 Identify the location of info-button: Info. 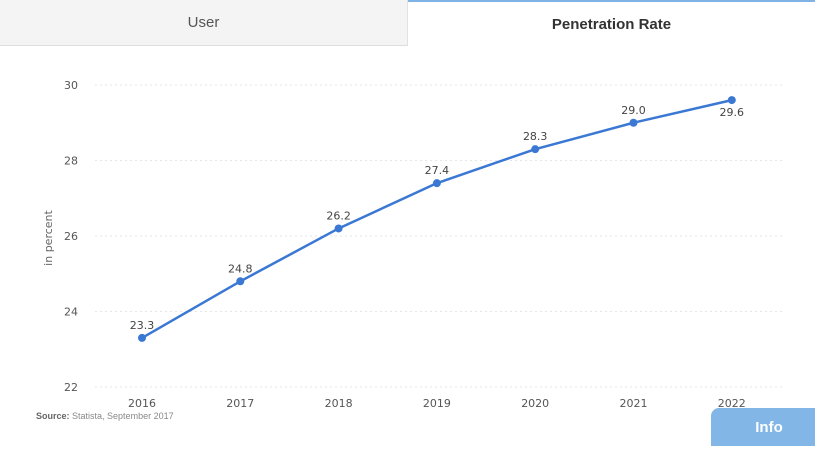
(763, 427).